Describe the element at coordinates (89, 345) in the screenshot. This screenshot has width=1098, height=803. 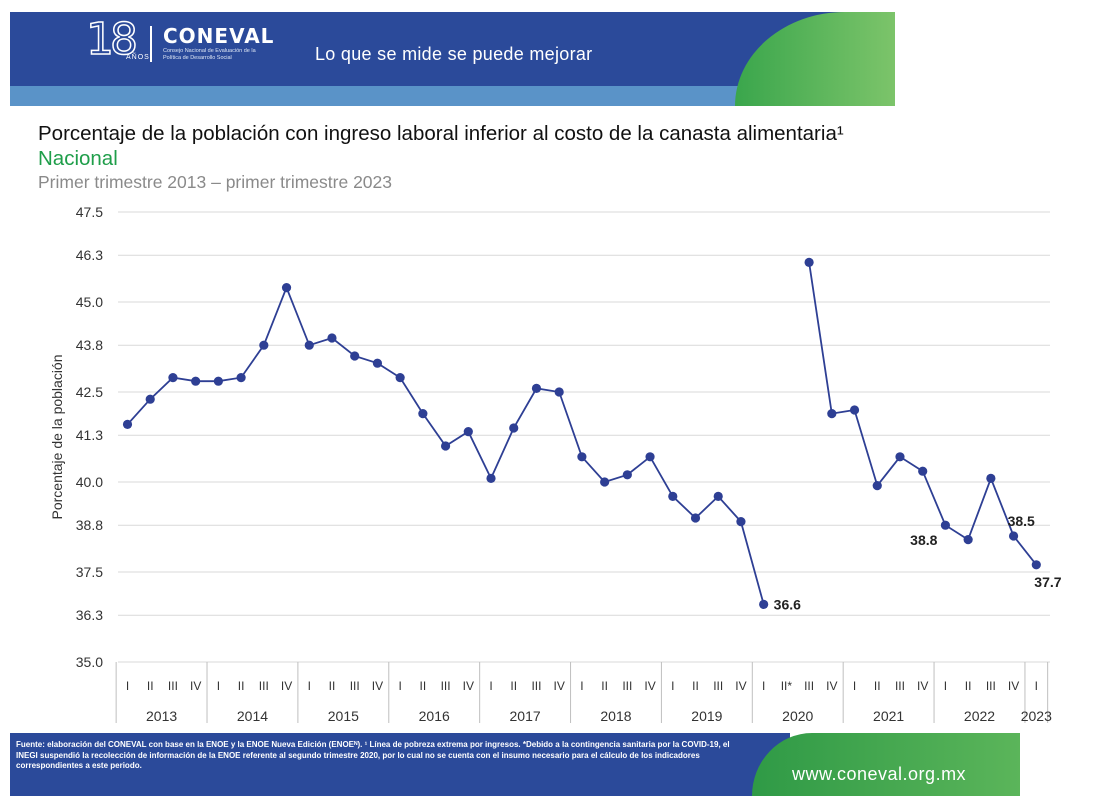
I see `y-tick-label: 43.8` at that location.